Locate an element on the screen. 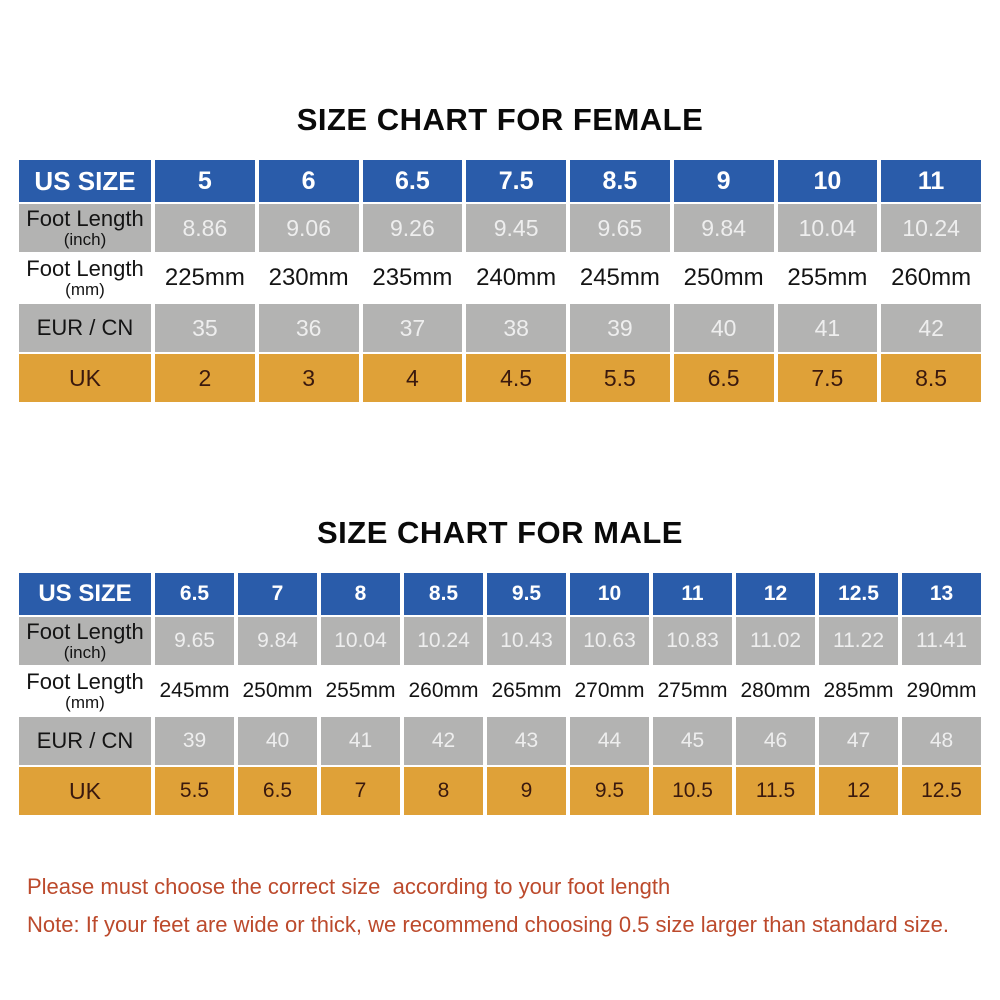 Image resolution: width=1000 pixels, height=1000 pixels. foot-length-inch-value: 9.26 is located at coordinates (412, 228).